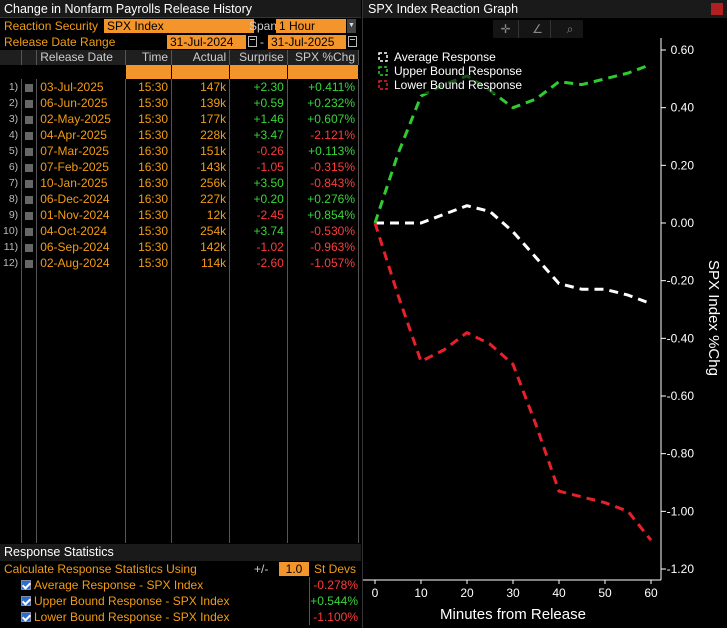 This screenshot has width=727, height=628. Describe the element at coordinates (180, 247) in the screenshot. I see `table-row: 11) 06-Sep-2024 15:30 142k -1.02 -0.963%` at that location.